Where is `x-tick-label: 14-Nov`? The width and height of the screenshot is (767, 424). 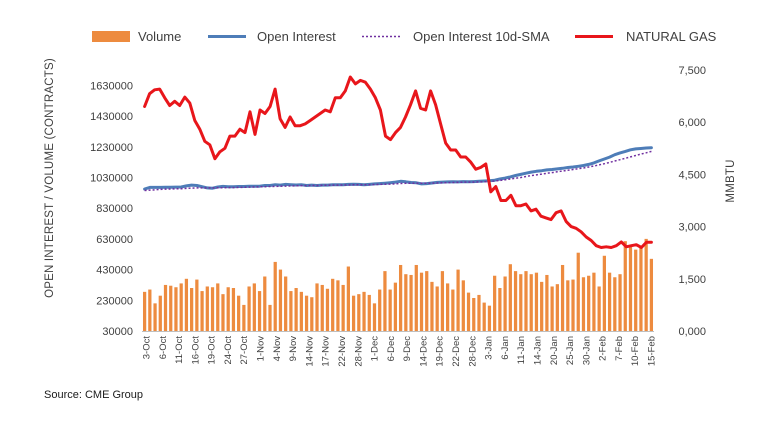 x-tick-label: 14-Nov is located at coordinates (309, 351).